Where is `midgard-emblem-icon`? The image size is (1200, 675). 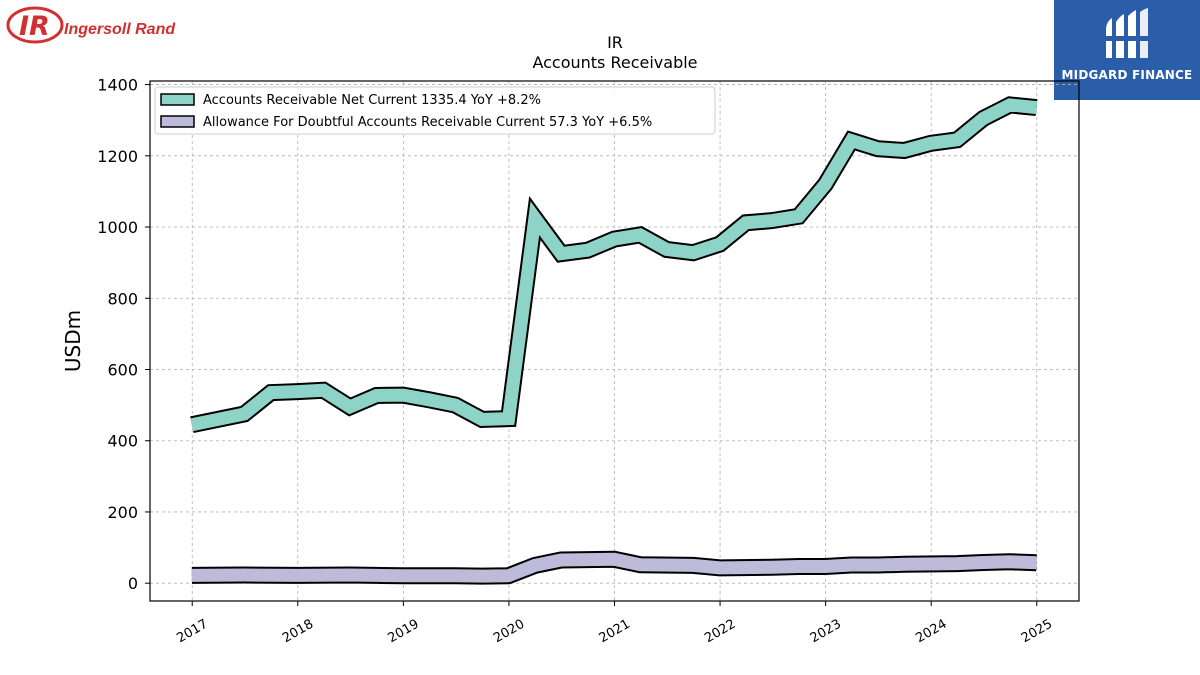 midgard-emblem-icon is located at coordinates (1127, 33).